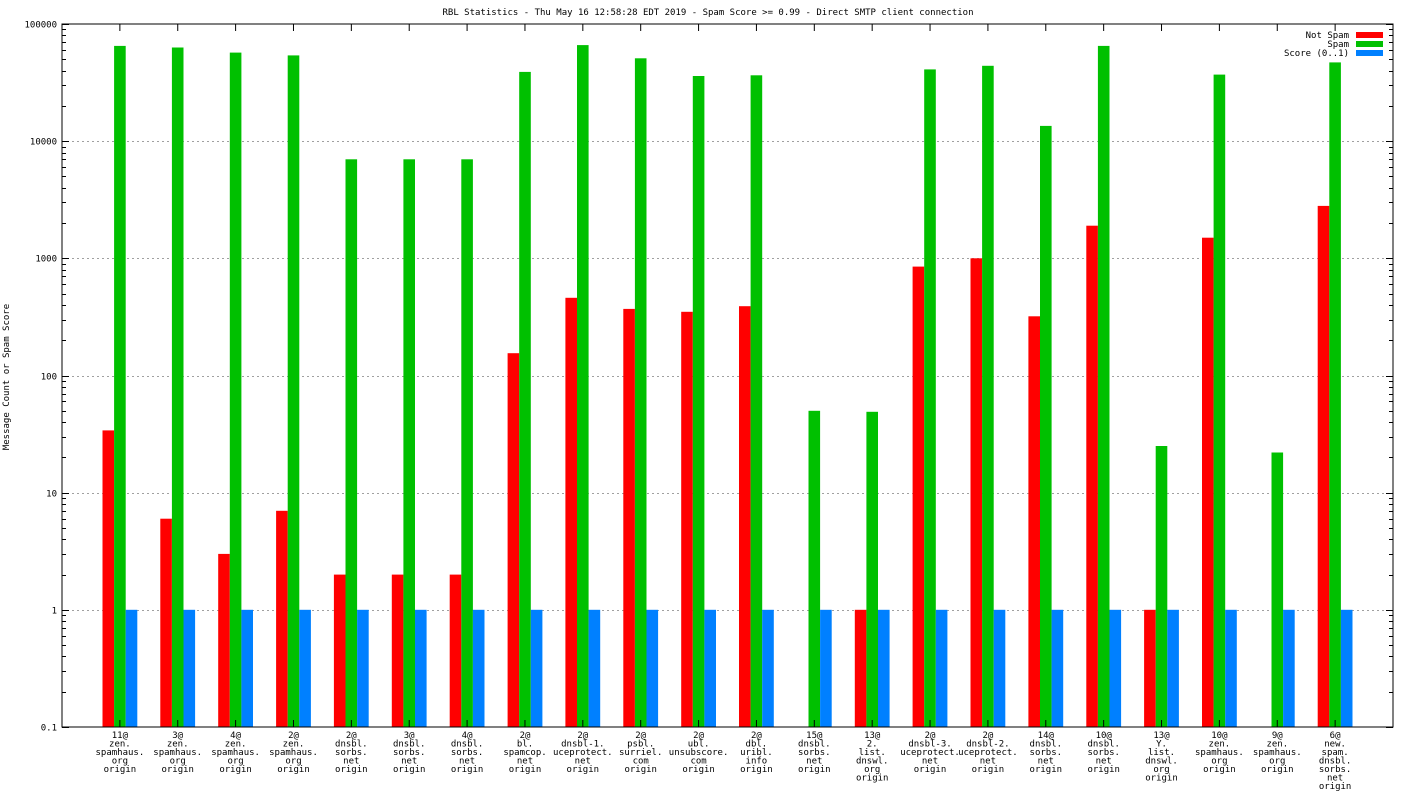  I want to click on x-tick-label: 11@ zen. spamhaus. org origin, so click(120, 753).